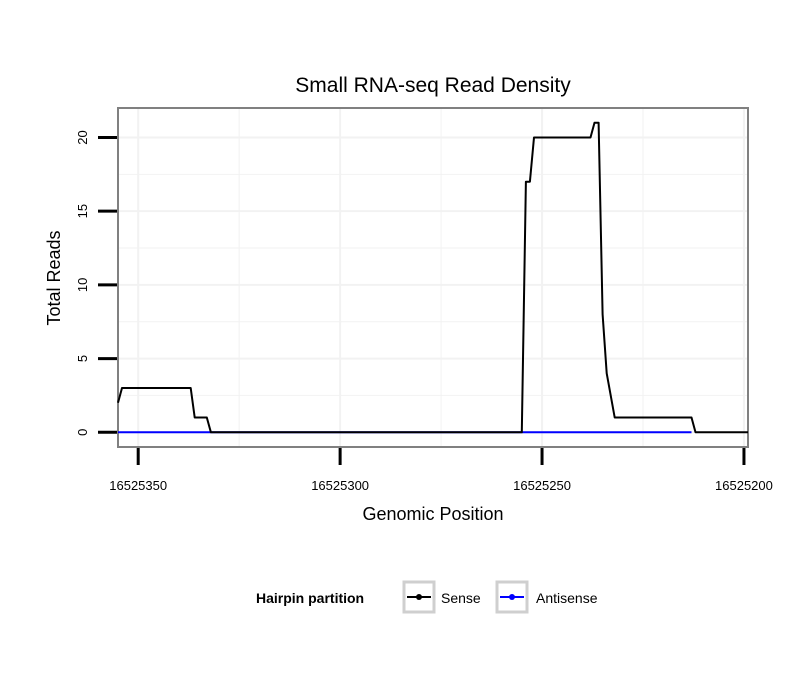 This screenshot has height=690, width=810. What do you see at coordinates (138, 485) in the screenshot?
I see `x-tick-label: 16525350` at bounding box center [138, 485].